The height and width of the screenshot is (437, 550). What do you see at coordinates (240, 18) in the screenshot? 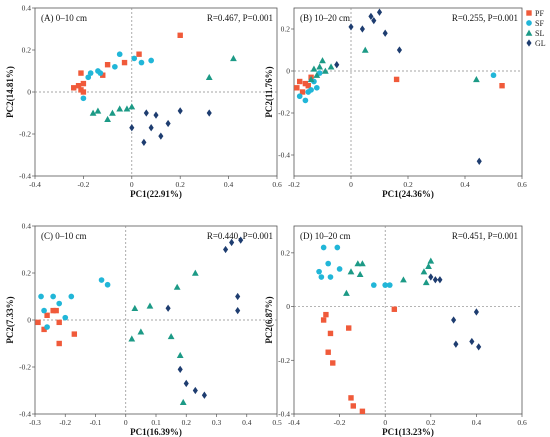
I see `panel-stat: R=0.467, P=0.001` at bounding box center [240, 18].